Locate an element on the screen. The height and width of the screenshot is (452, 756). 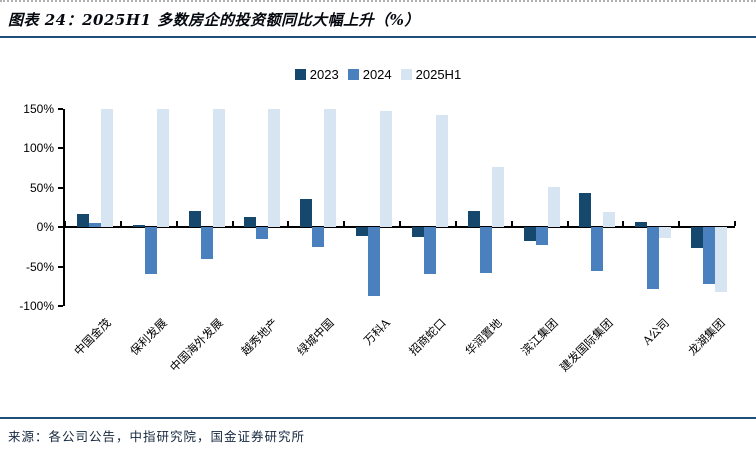
chart-title: 图表 24：2025H1 多数房企的投资额同比大幅上升（%） is located at coordinates (214, 20).